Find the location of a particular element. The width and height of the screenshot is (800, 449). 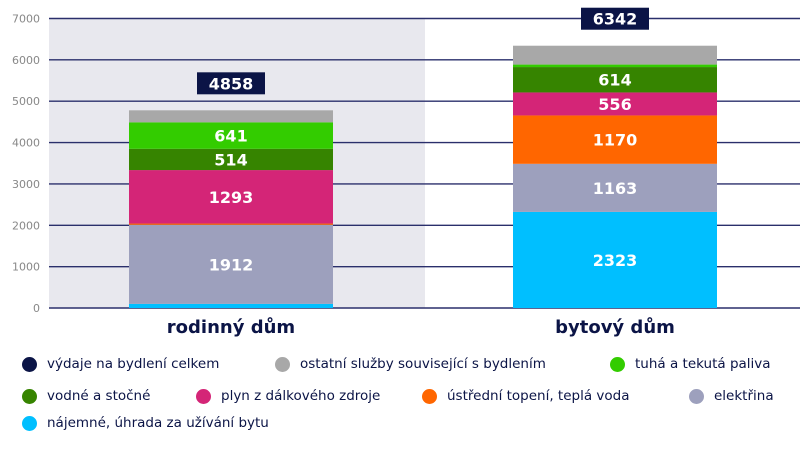

data-label: 614 is located at coordinates (614, 80).